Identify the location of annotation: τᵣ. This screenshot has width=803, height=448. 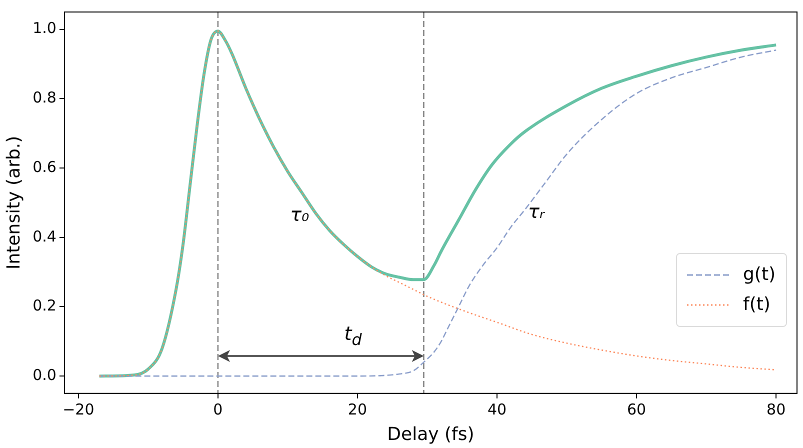
(536, 211).